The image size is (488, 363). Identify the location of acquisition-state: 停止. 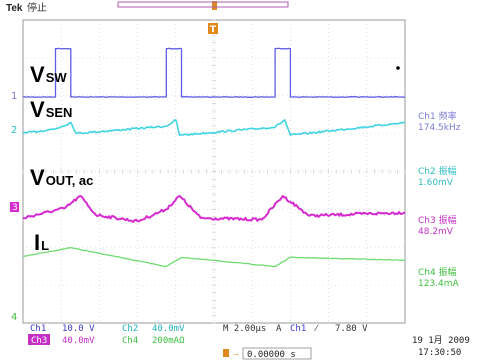
(37, 7).